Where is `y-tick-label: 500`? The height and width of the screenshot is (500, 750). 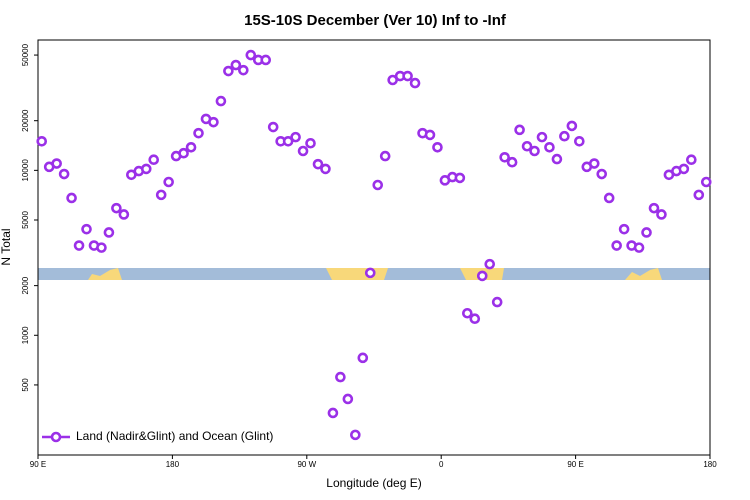
y-tick-label: 500 is located at coordinates (25, 385).